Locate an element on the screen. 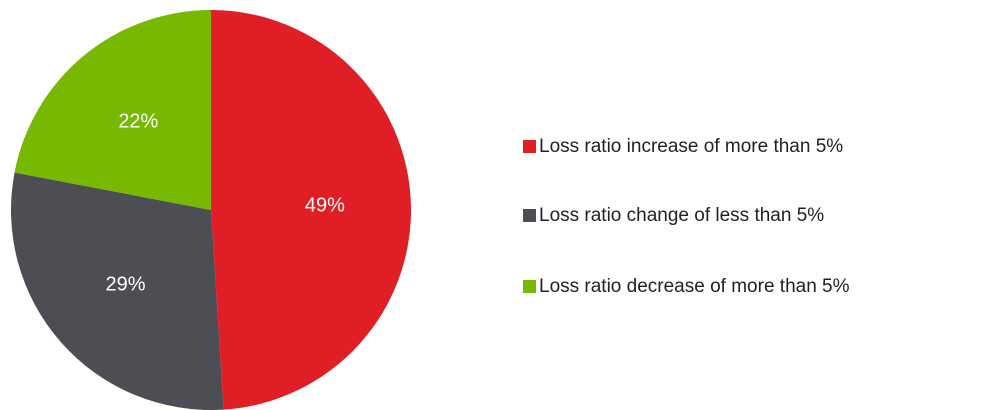  data-label: 29% is located at coordinates (125, 285).